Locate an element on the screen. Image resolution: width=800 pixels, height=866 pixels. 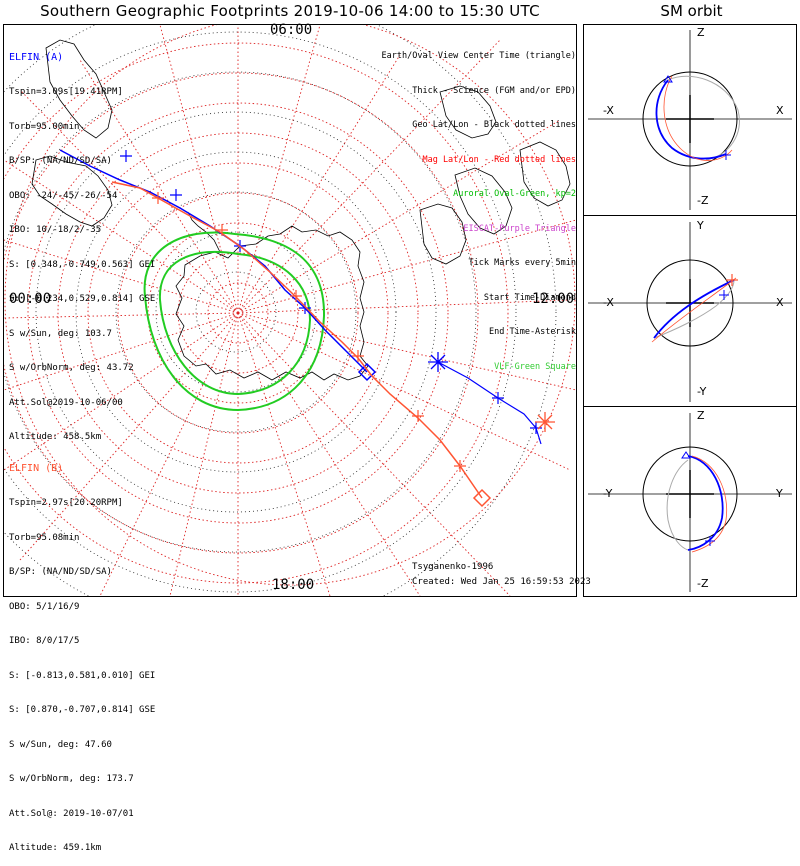
sm1-axis-right: X is located at coordinates (780, 110).